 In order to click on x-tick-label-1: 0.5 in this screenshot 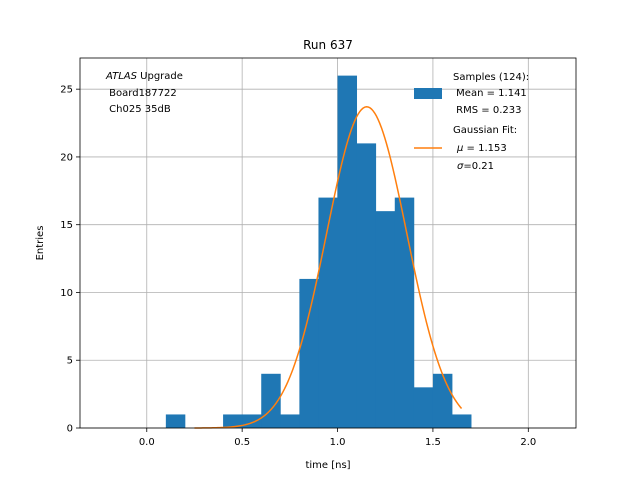, I will do `click(242, 442)`.